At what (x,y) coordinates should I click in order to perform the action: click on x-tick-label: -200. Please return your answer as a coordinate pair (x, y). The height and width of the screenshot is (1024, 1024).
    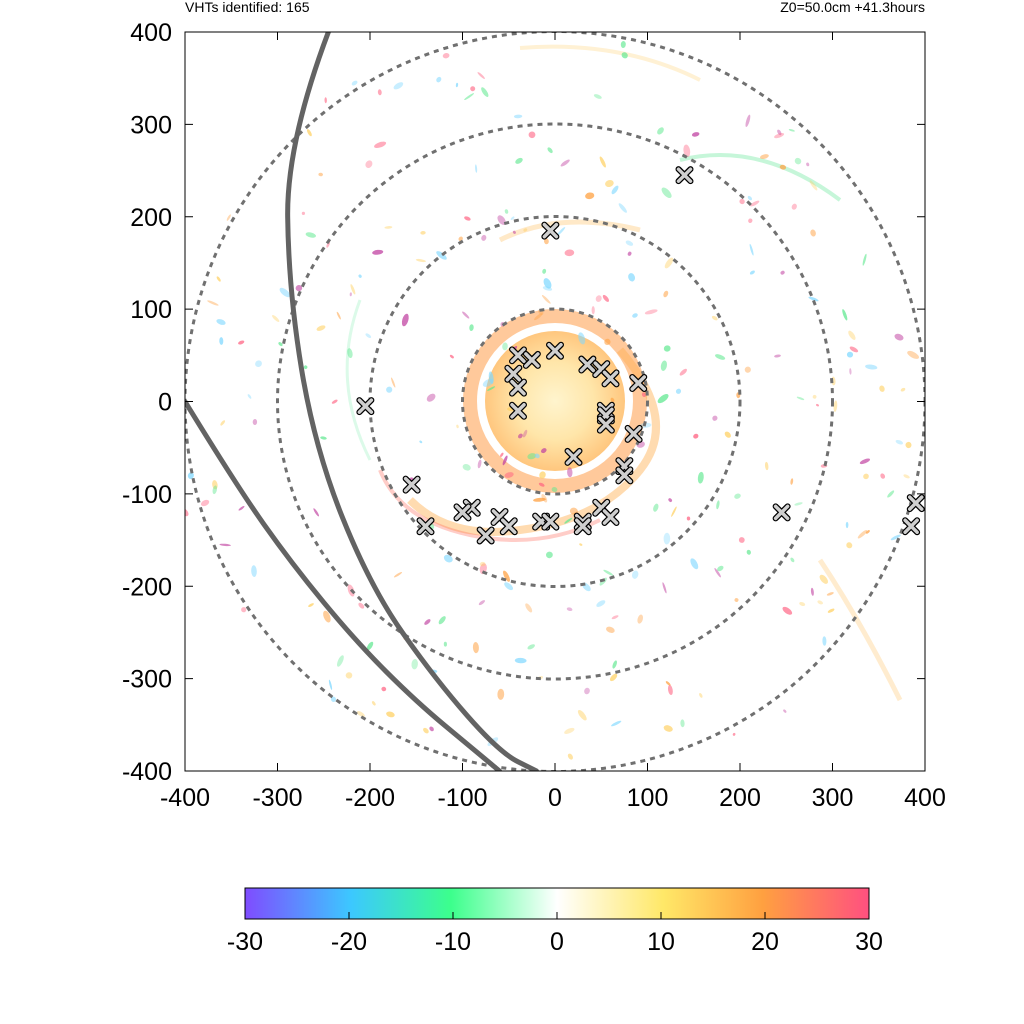
    Looking at the image, I should click on (370, 798).